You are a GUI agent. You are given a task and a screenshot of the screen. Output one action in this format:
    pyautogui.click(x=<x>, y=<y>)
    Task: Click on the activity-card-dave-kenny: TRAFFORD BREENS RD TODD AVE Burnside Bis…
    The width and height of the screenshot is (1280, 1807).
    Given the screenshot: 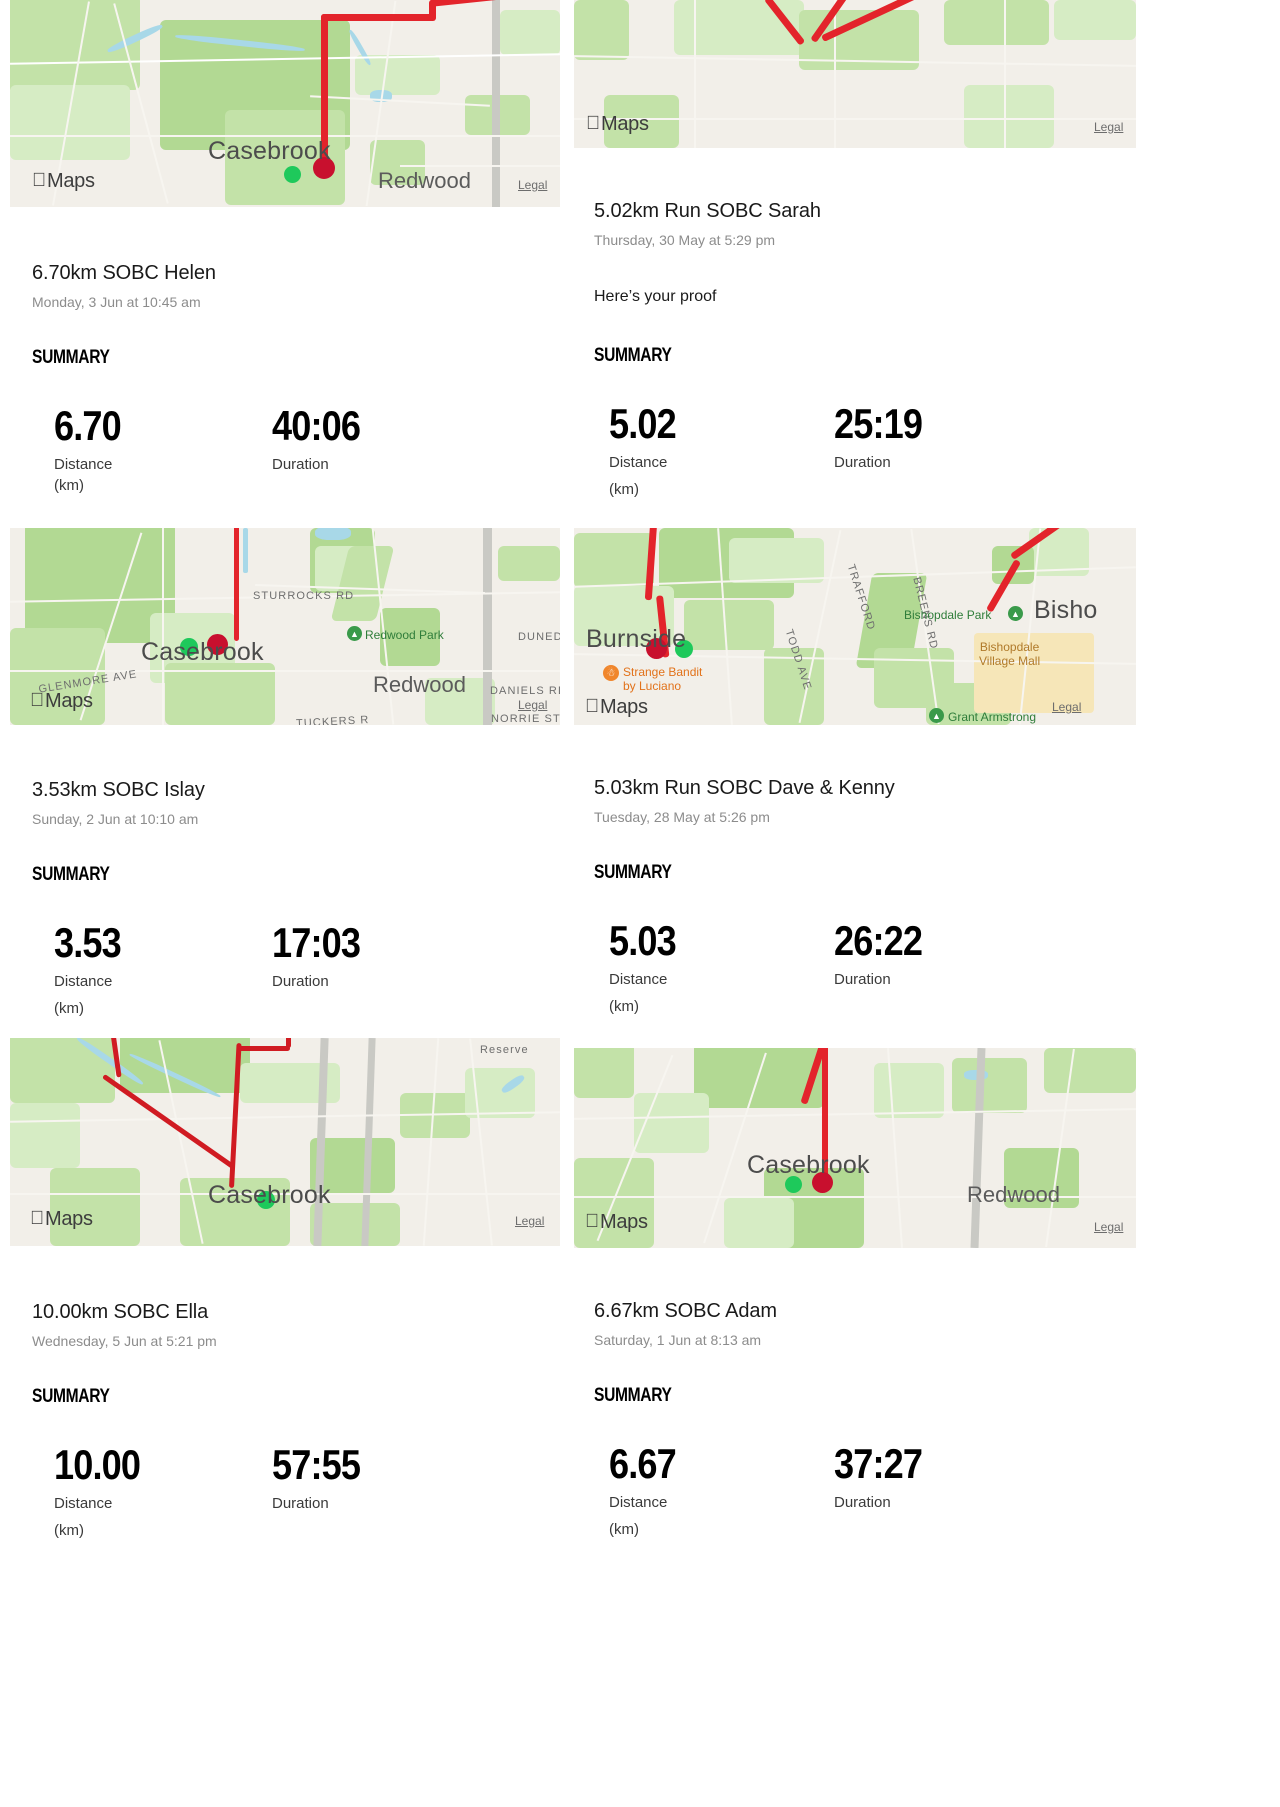 What is the action you would take?
    pyautogui.click(x=855, y=772)
    